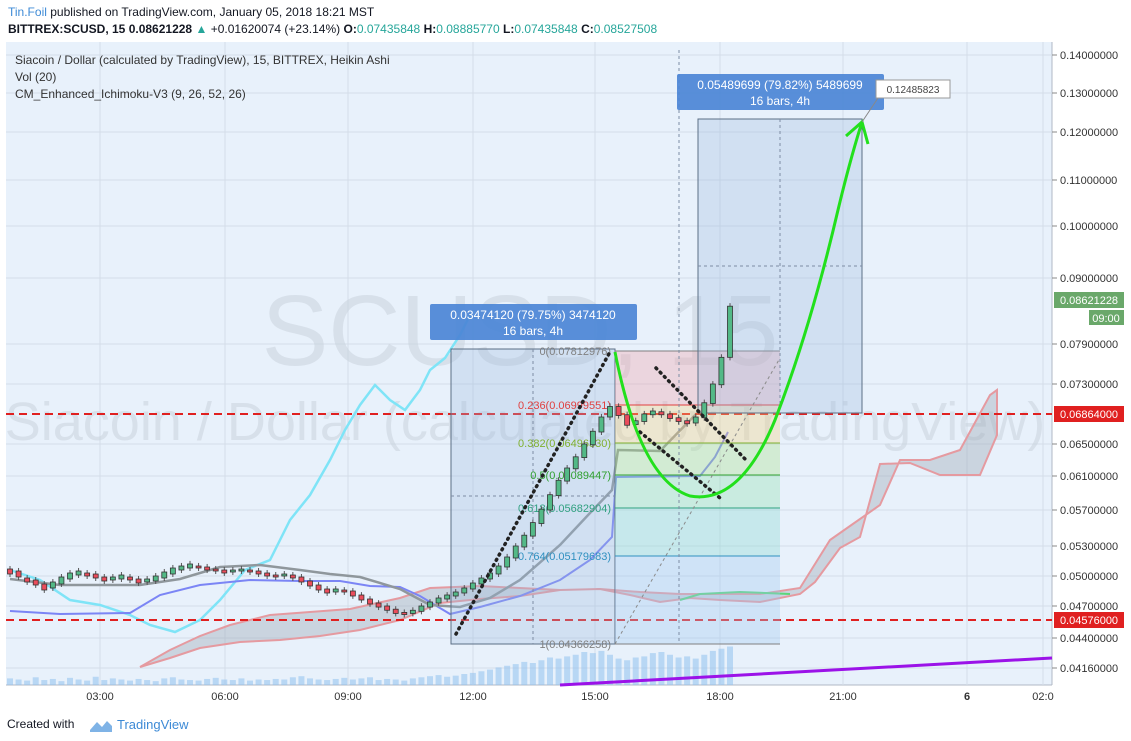 Image resolution: width=1131 pixels, height=741 pixels. I want to click on legend-volume: Vol (20), so click(35, 77).